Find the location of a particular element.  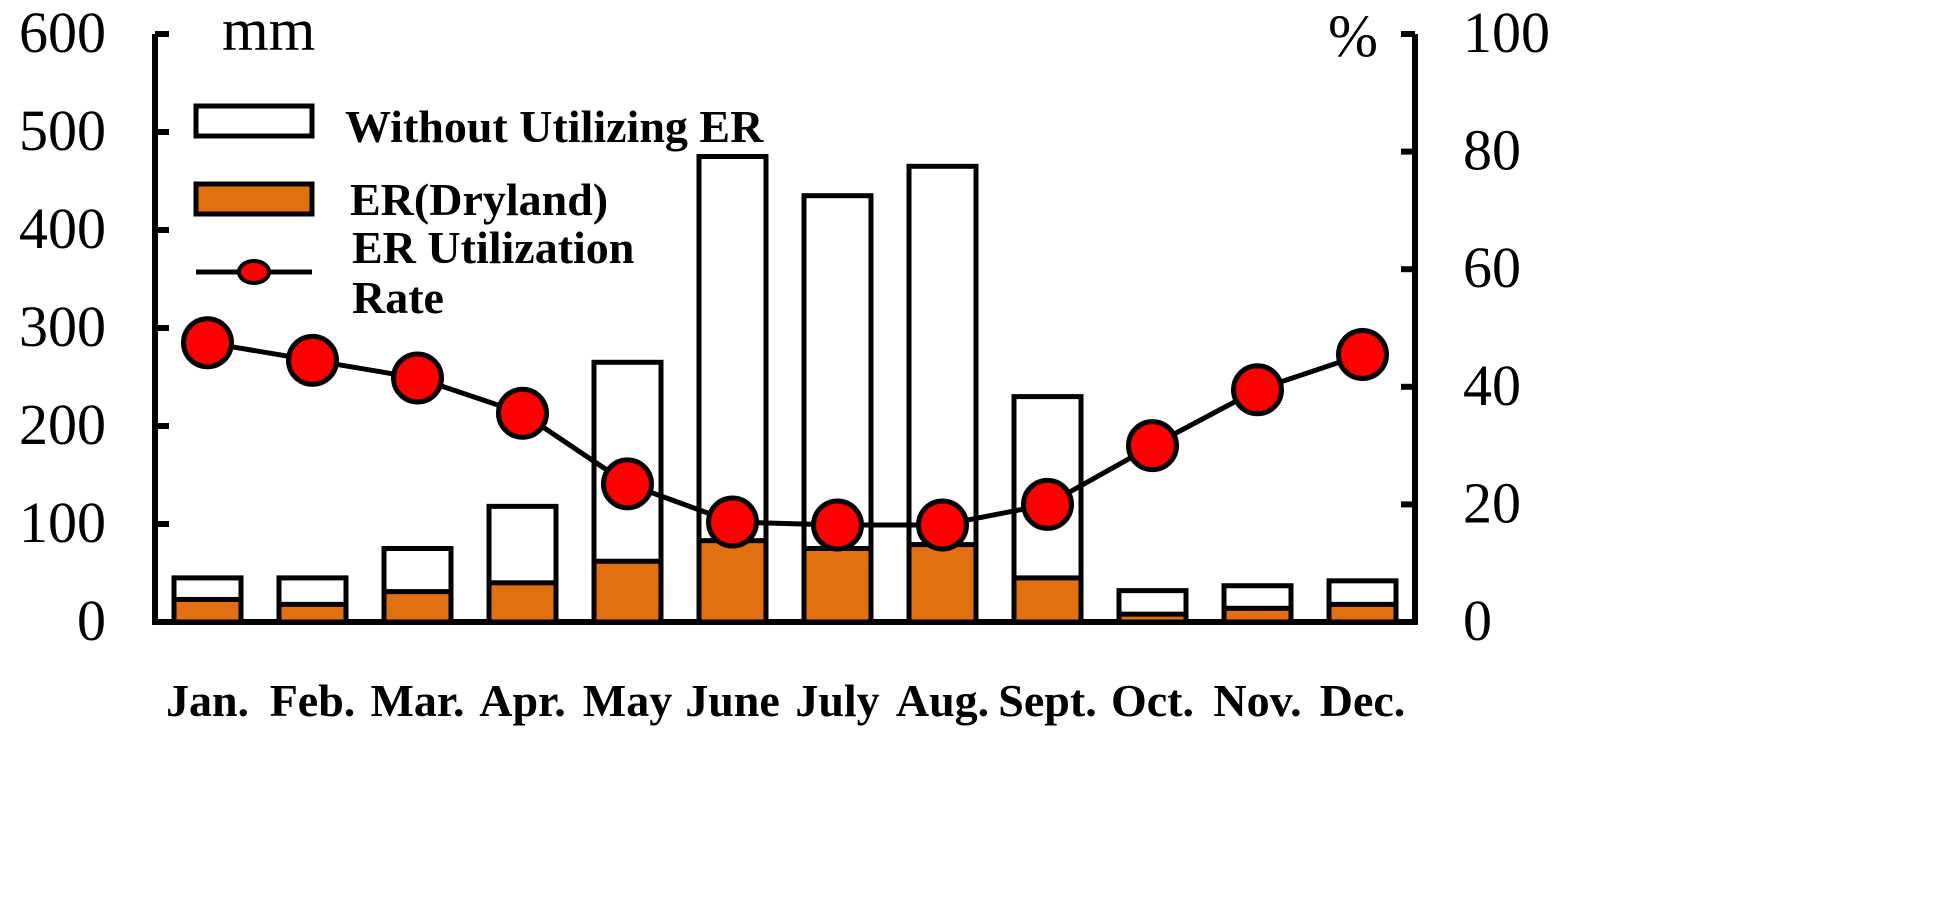

legend-label-er-dryland: ER(Dryland) is located at coordinates (479, 199).